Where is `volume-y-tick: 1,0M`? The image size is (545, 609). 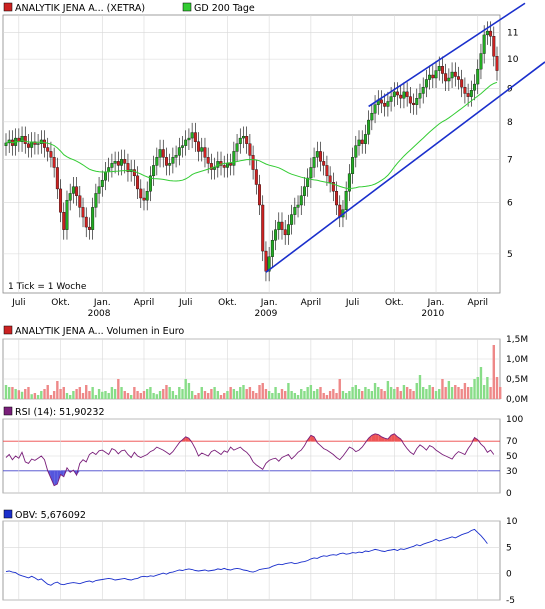
volume-y-tick: 1,0M is located at coordinates (517, 360).